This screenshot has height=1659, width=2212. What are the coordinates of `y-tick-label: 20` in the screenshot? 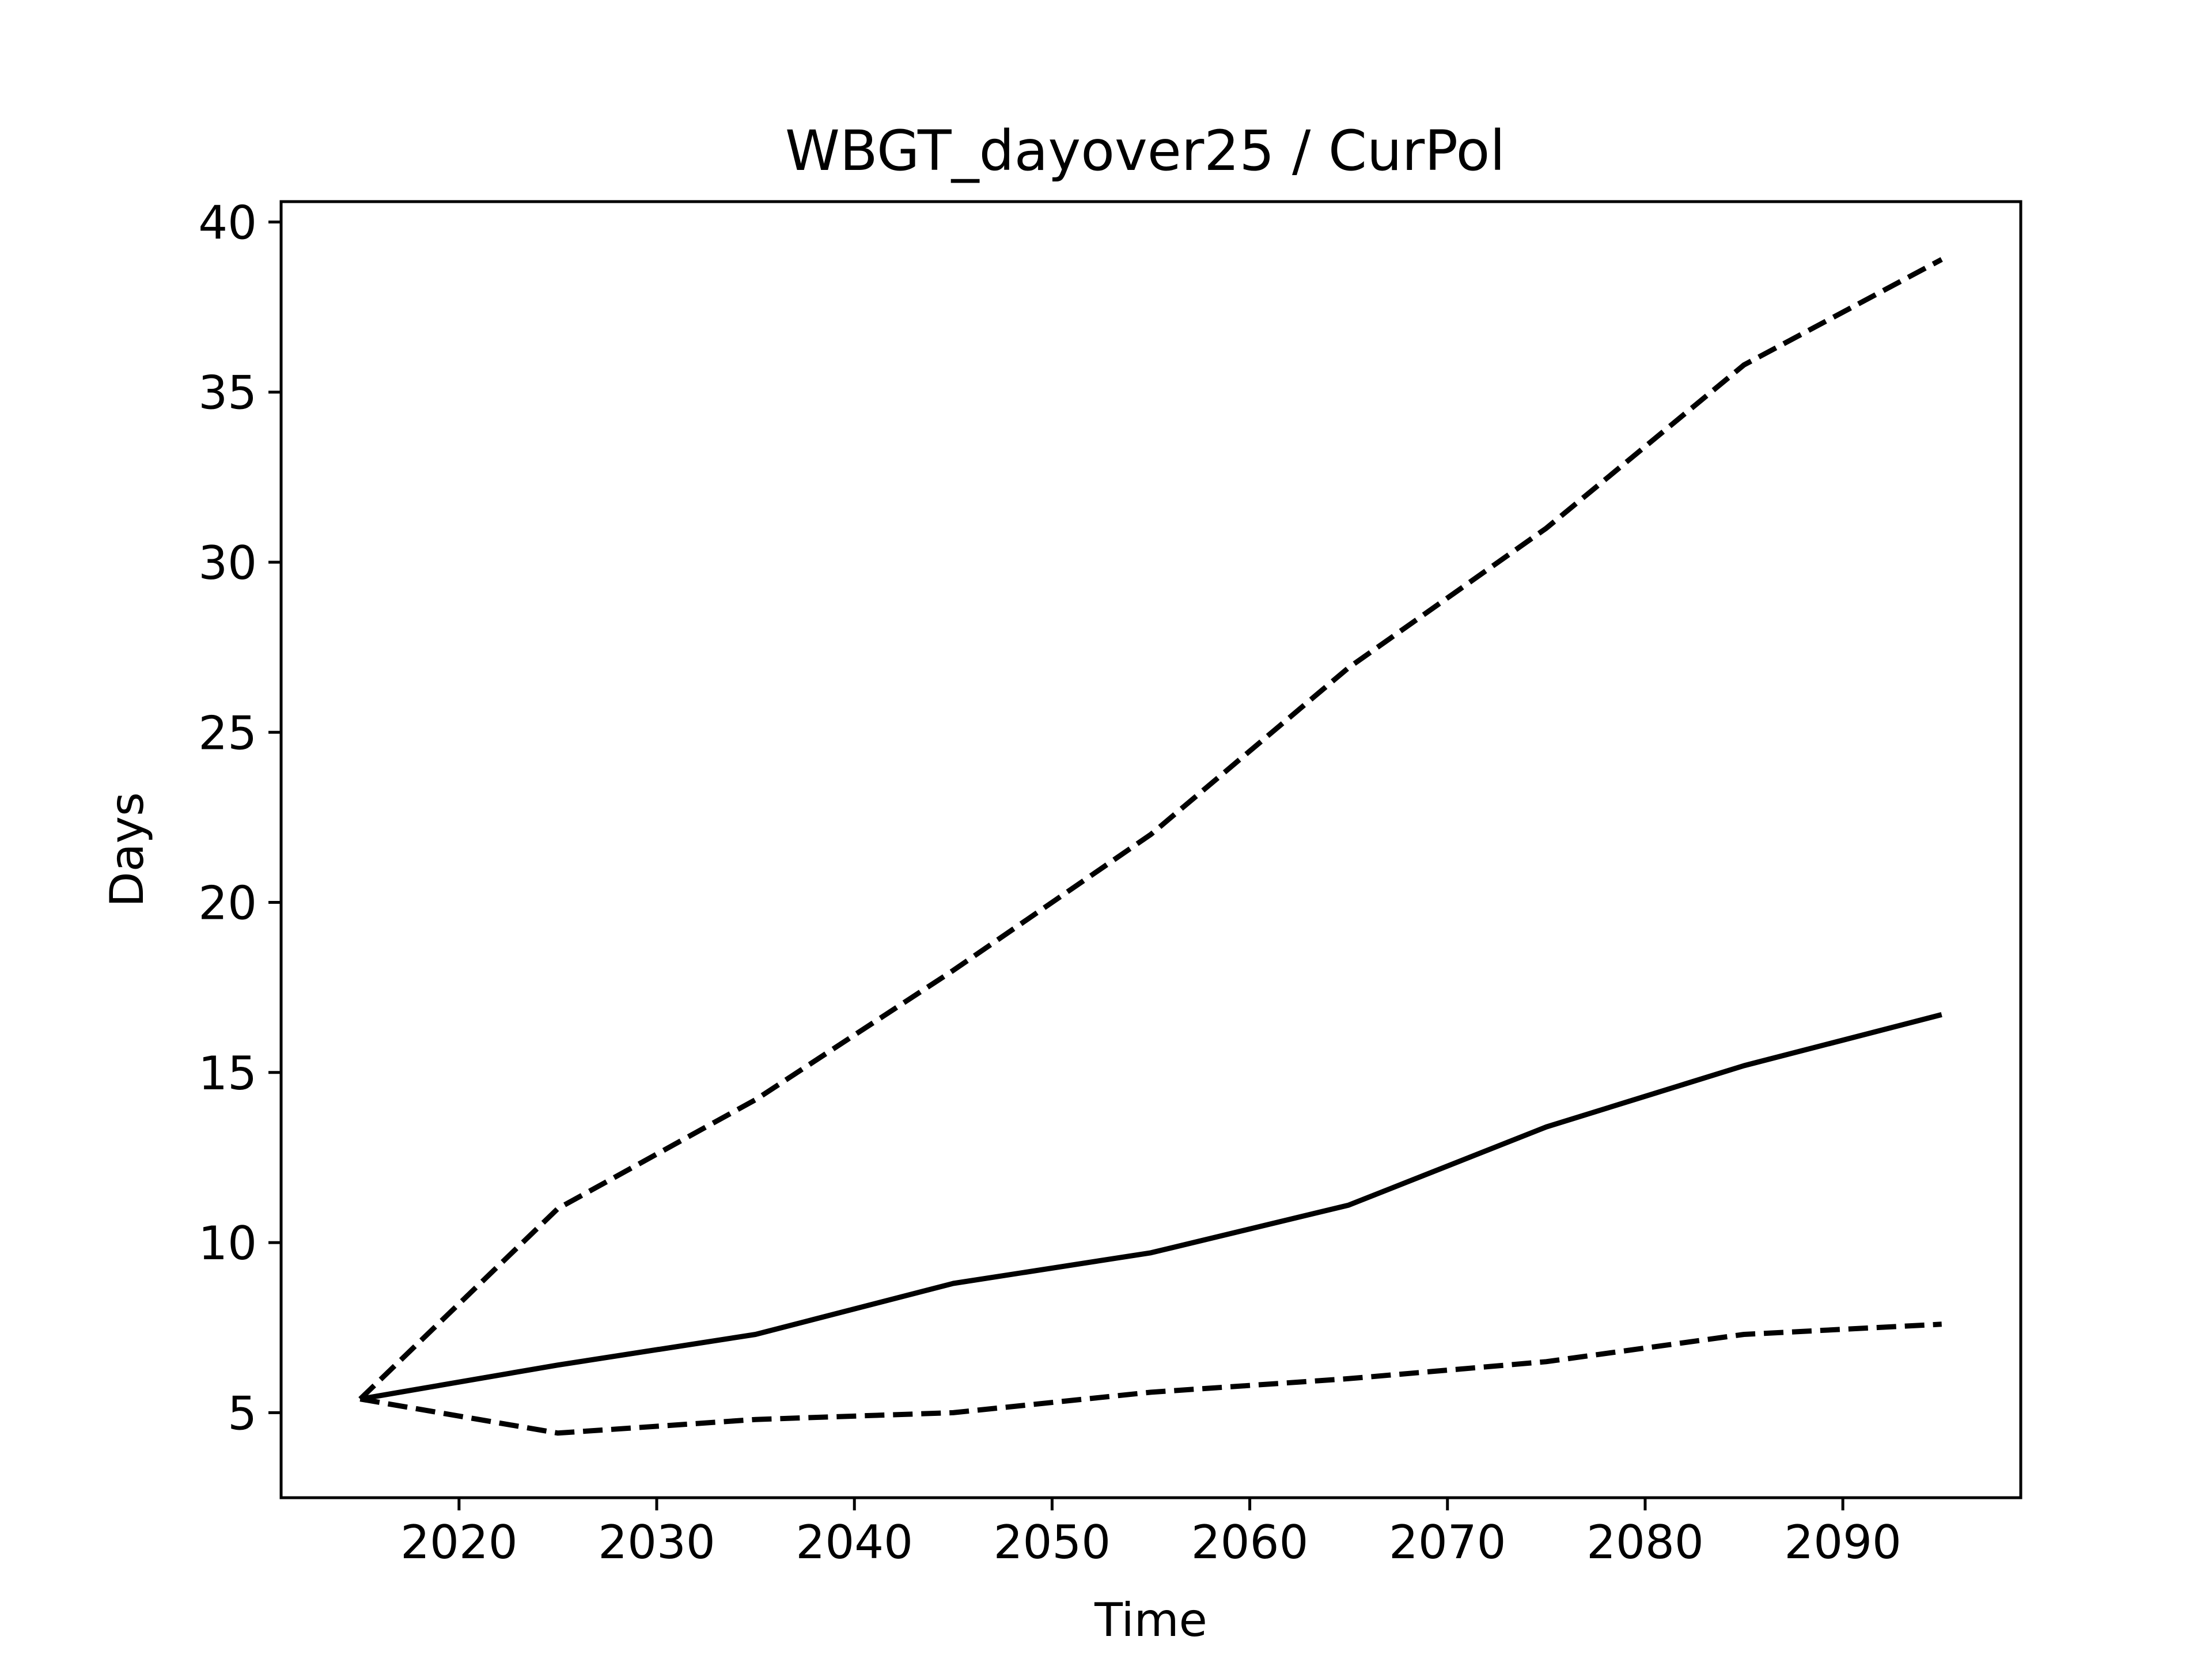 It's located at (227, 903).